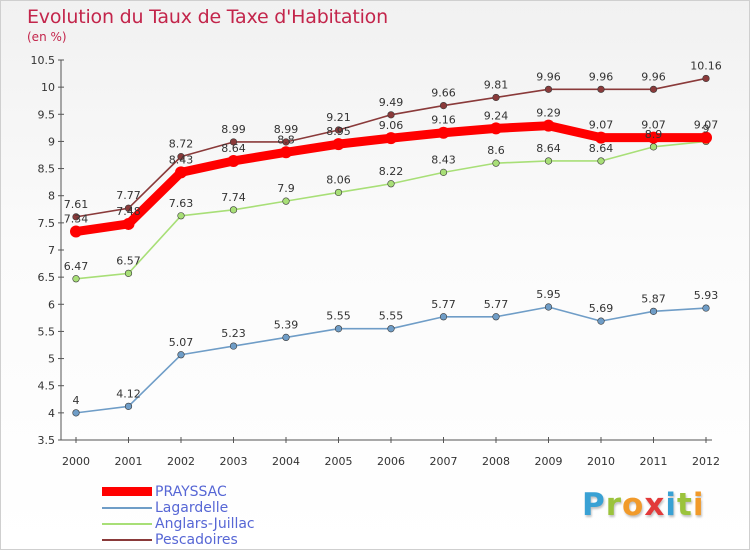  I want to click on y-tick-label: 9.5, so click(47, 114).